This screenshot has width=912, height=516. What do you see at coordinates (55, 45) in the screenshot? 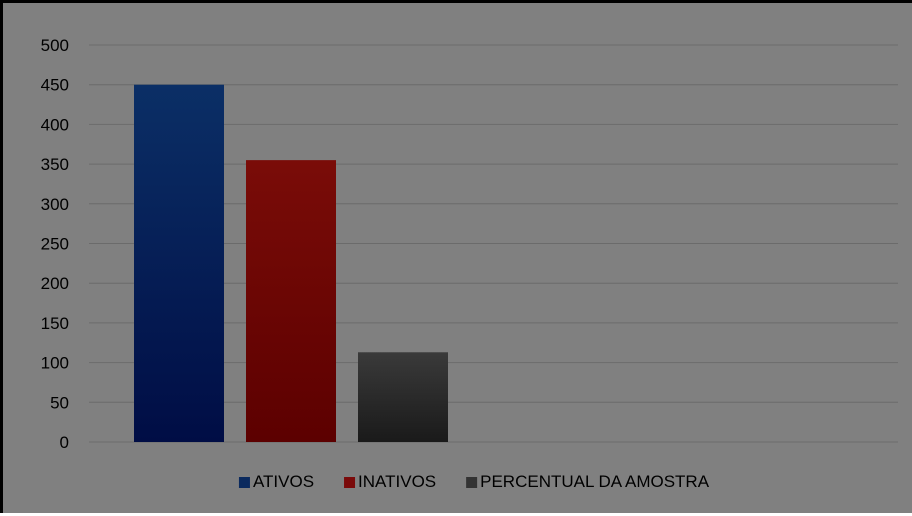
I see `y-tick-label: 500` at bounding box center [55, 45].